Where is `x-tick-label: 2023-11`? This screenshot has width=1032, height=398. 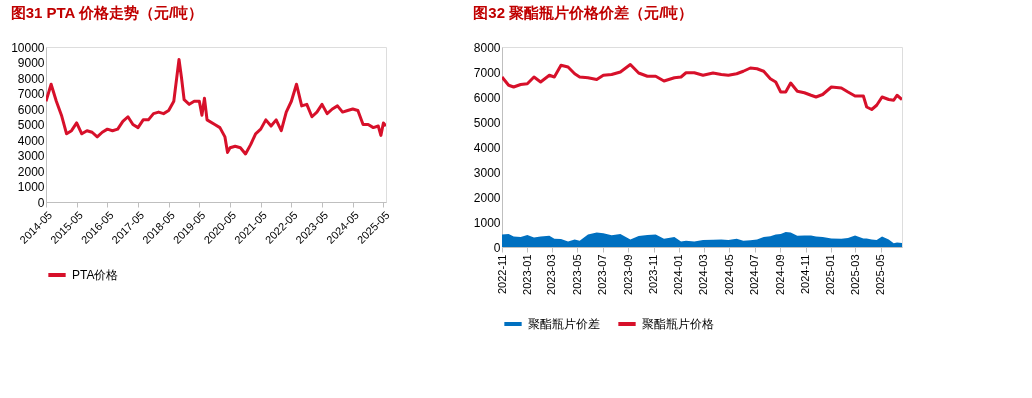
x-tick-label: 2023-11 is located at coordinates (653, 274).